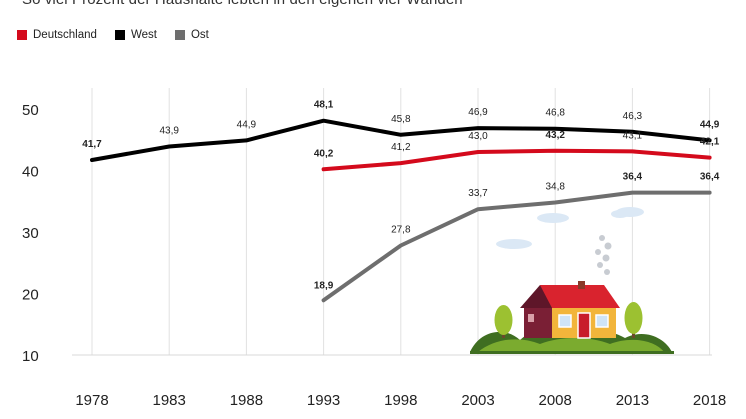  What do you see at coordinates (65, 35) in the screenshot?
I see `legend-label-deutschland: Deutschland` at bounding box center [65, 35].